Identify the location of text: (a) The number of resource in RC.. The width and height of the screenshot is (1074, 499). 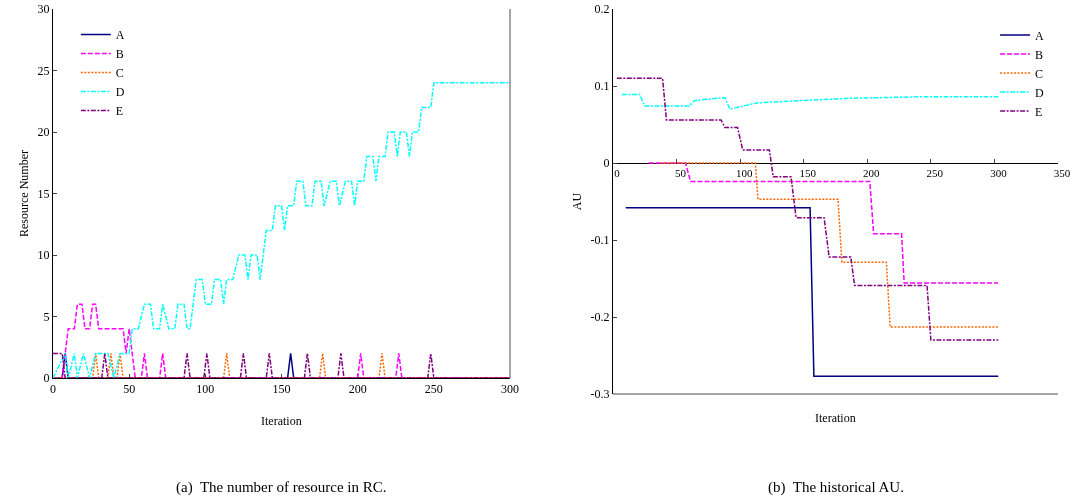
(281, 487).